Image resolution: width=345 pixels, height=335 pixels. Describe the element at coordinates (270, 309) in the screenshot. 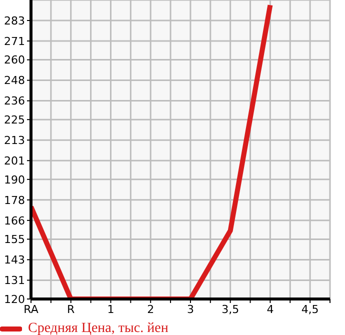

I see `x-tick-label: 4` at that location.